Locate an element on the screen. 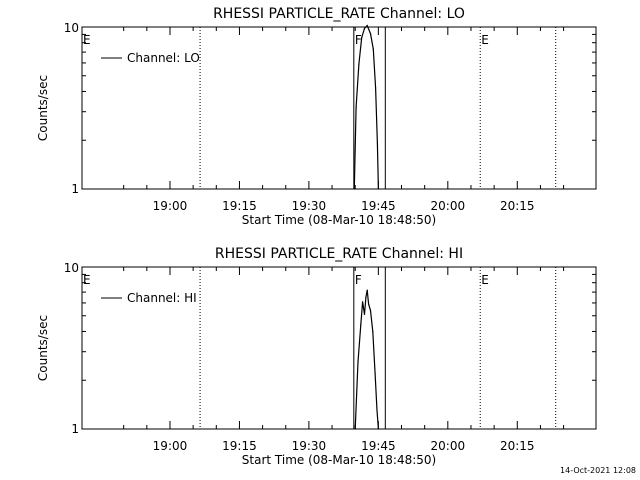  legend-label: Channel: HI is located at coordinates (162, 298).